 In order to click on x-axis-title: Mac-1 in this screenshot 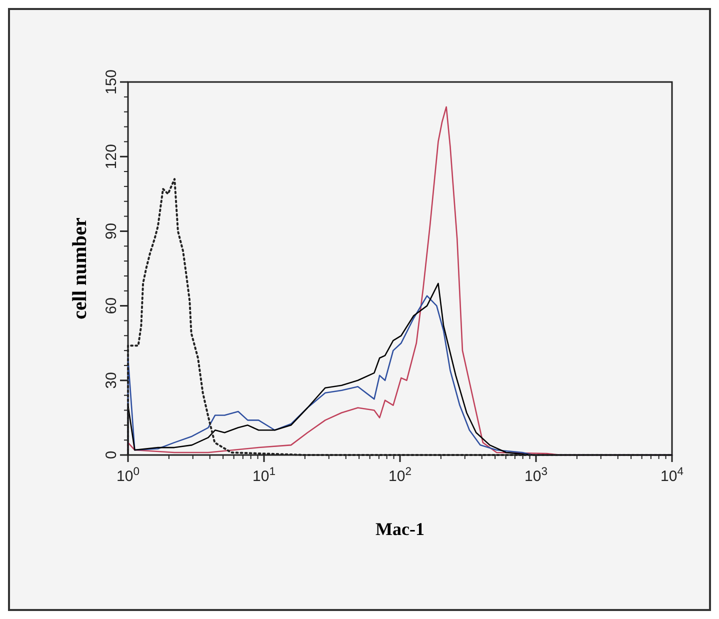, I will do `click(400, 529)`.